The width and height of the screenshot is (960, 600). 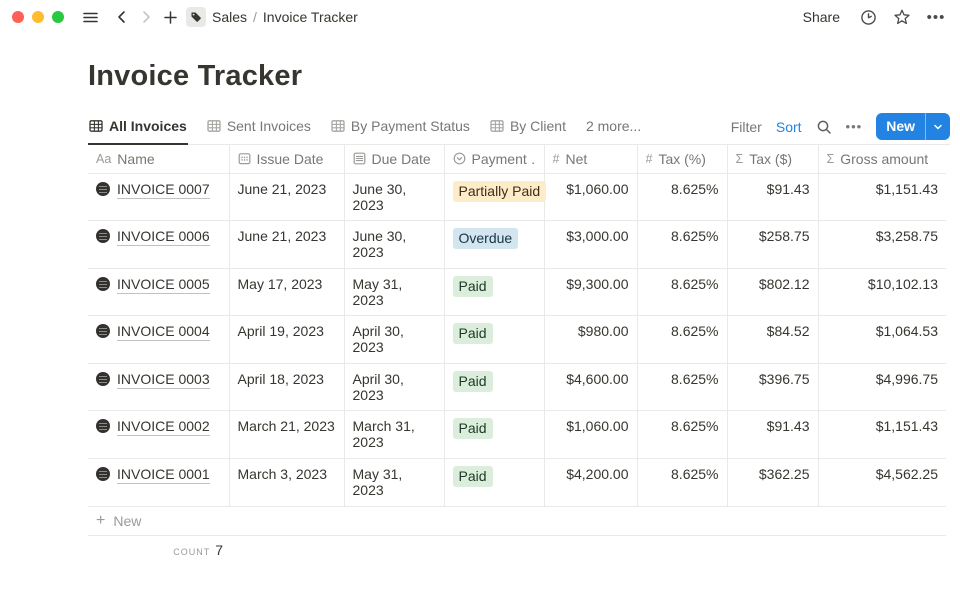 What do you see at coordinates (882, 243) in the screenshot?
I see `cell-gross: $3,258.75` at bounding box center [882, 243].